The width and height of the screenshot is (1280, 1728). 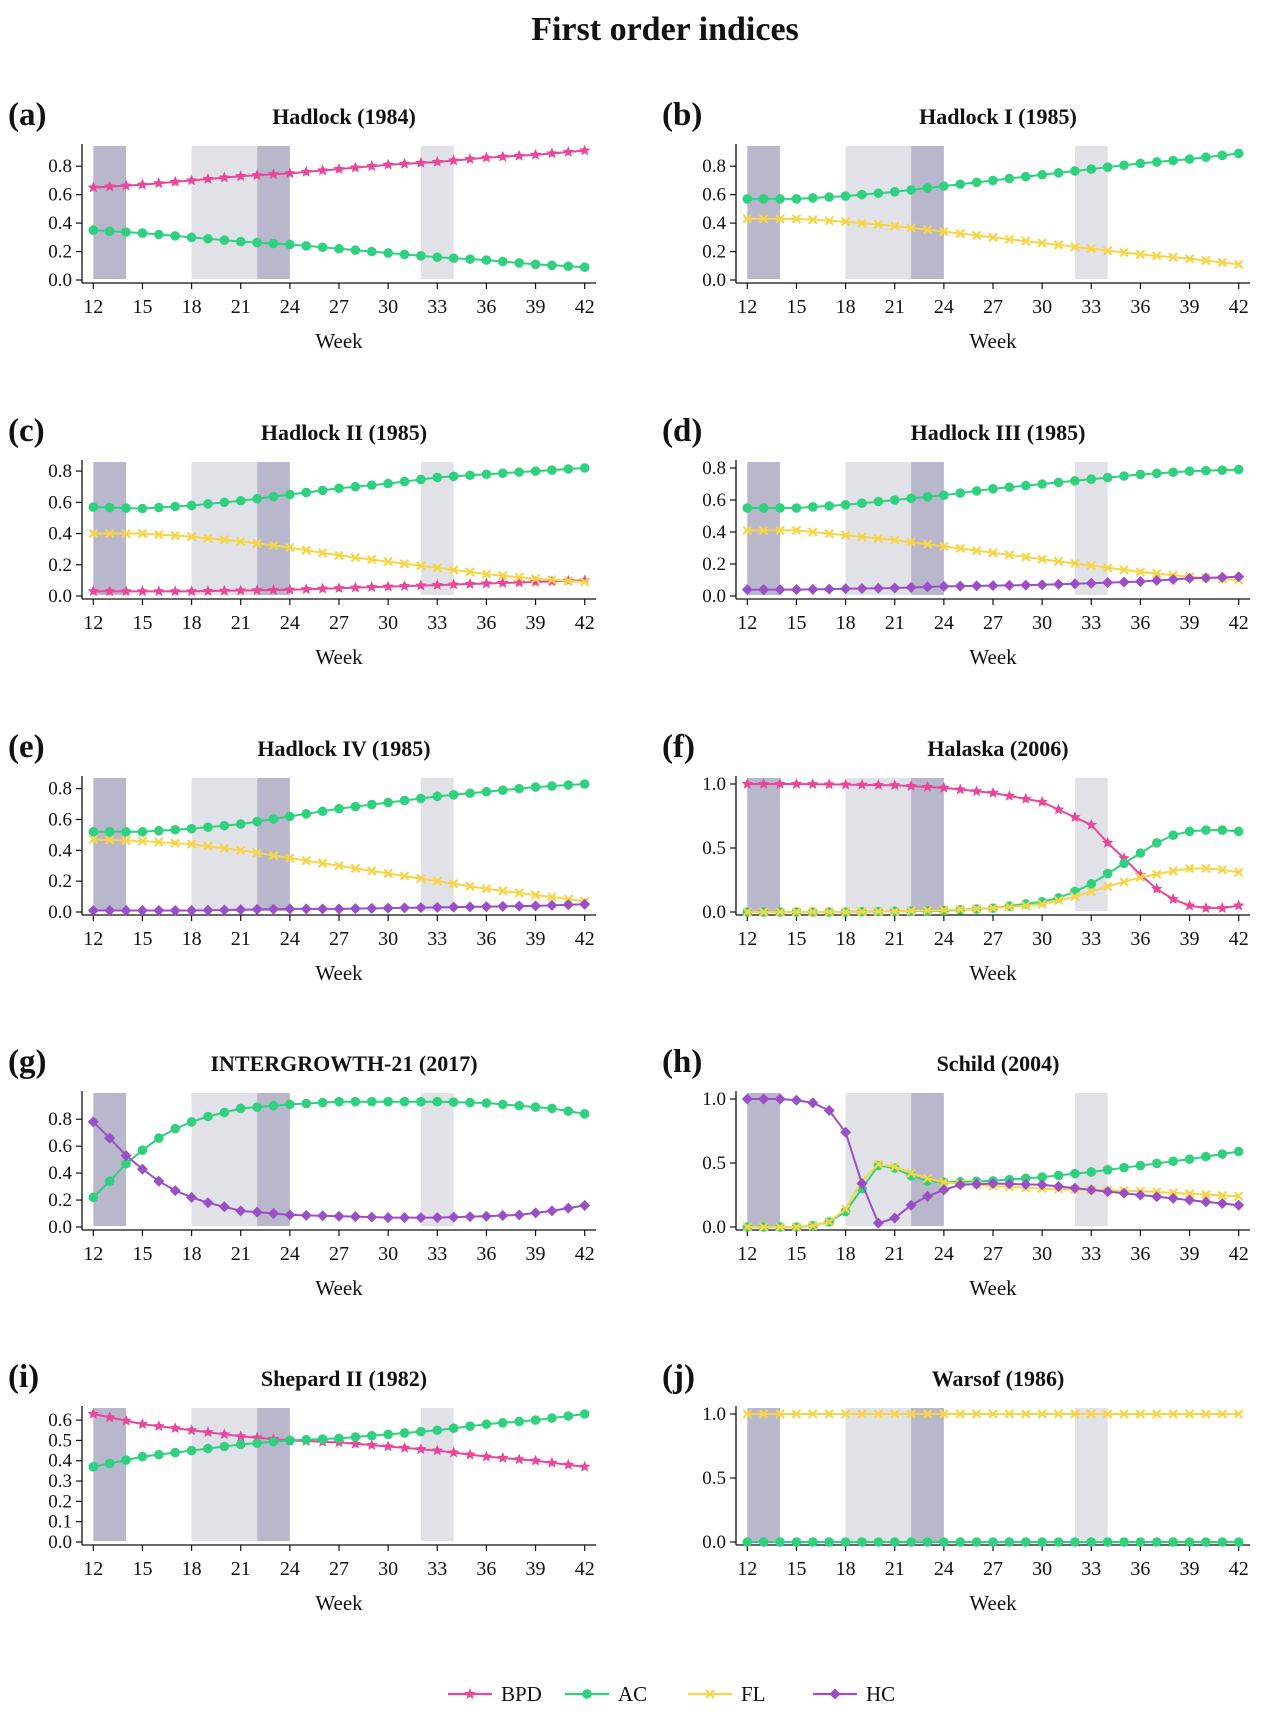 I want to click on y-tick-label: 0.6, so click(x=60, y=195).